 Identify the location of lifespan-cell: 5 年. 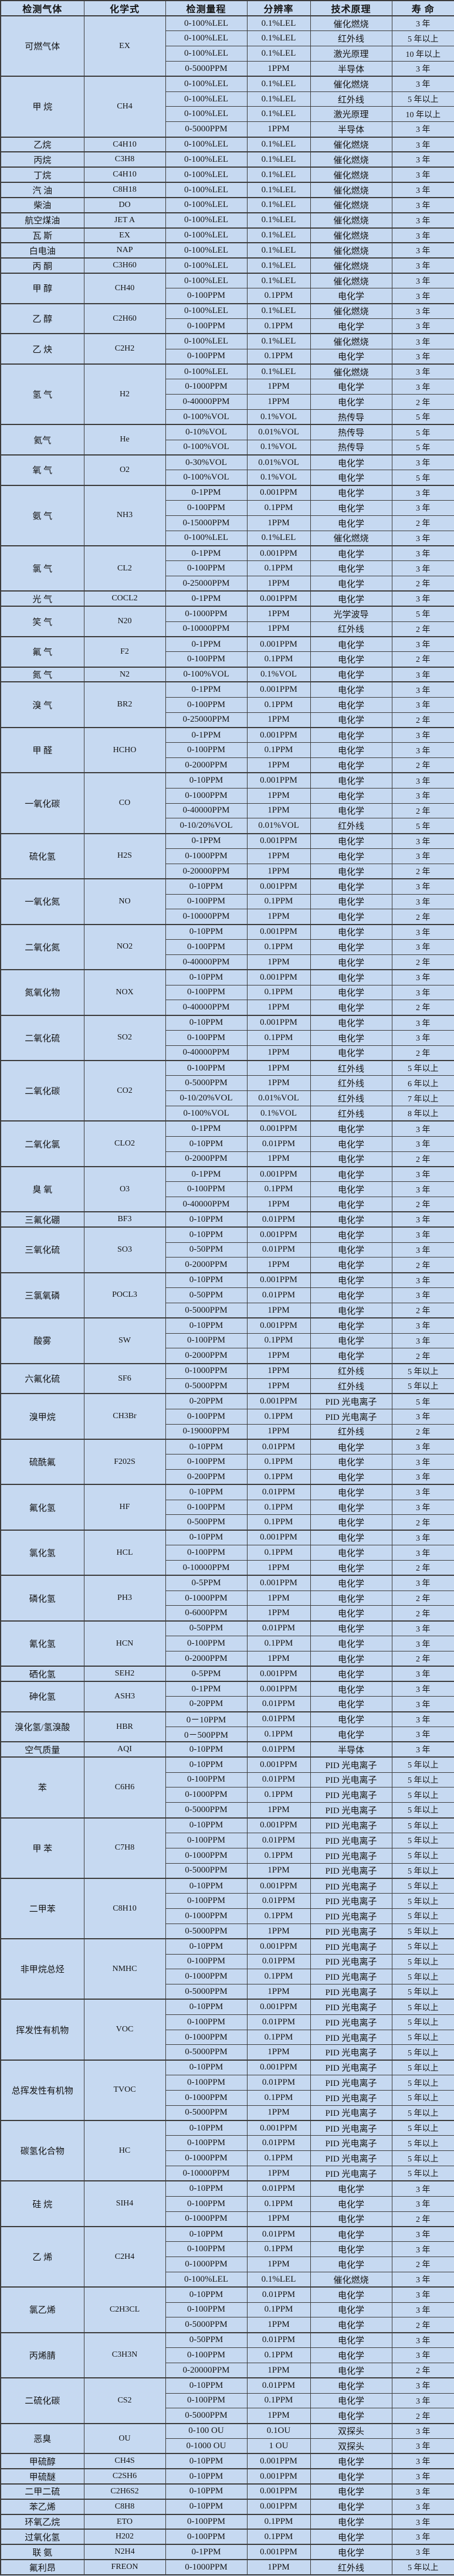
(422, 478).